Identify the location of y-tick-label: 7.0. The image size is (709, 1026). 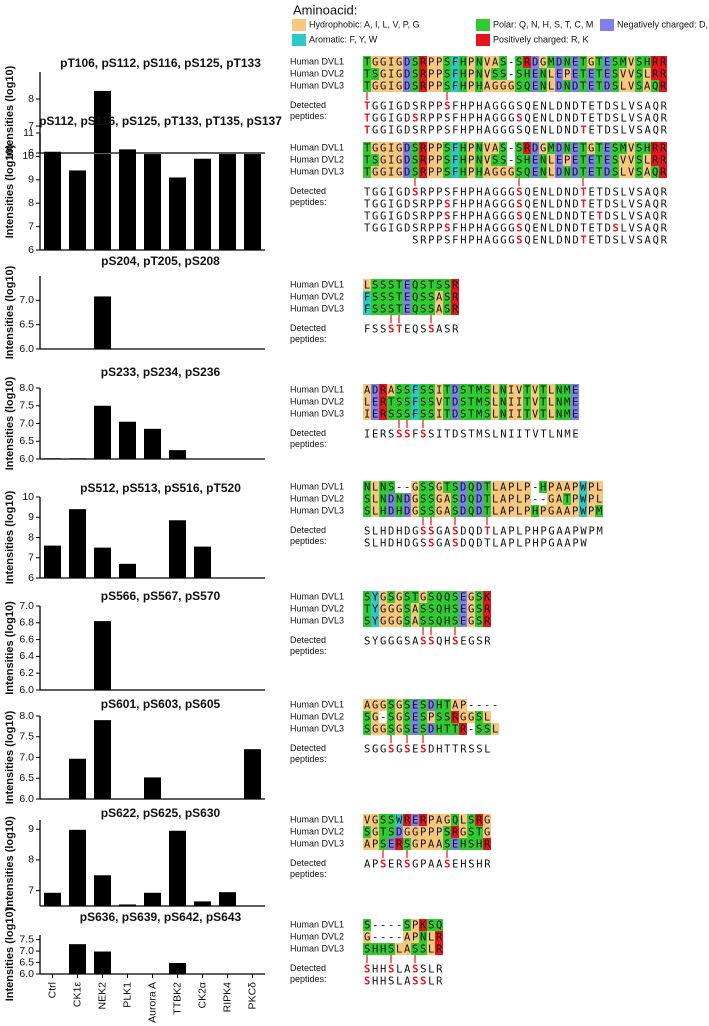
(26, 757).